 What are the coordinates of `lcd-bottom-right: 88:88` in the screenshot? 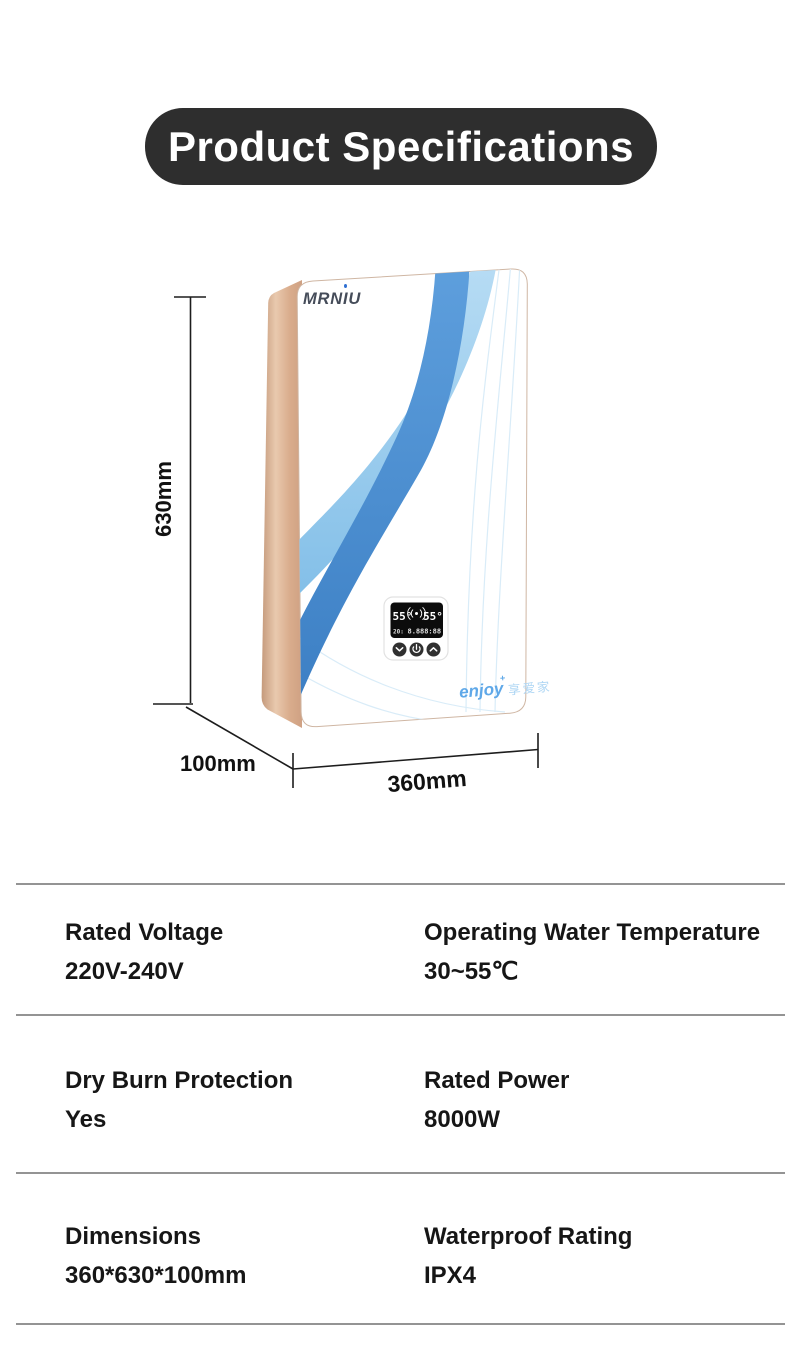 It's located at (430, 632).